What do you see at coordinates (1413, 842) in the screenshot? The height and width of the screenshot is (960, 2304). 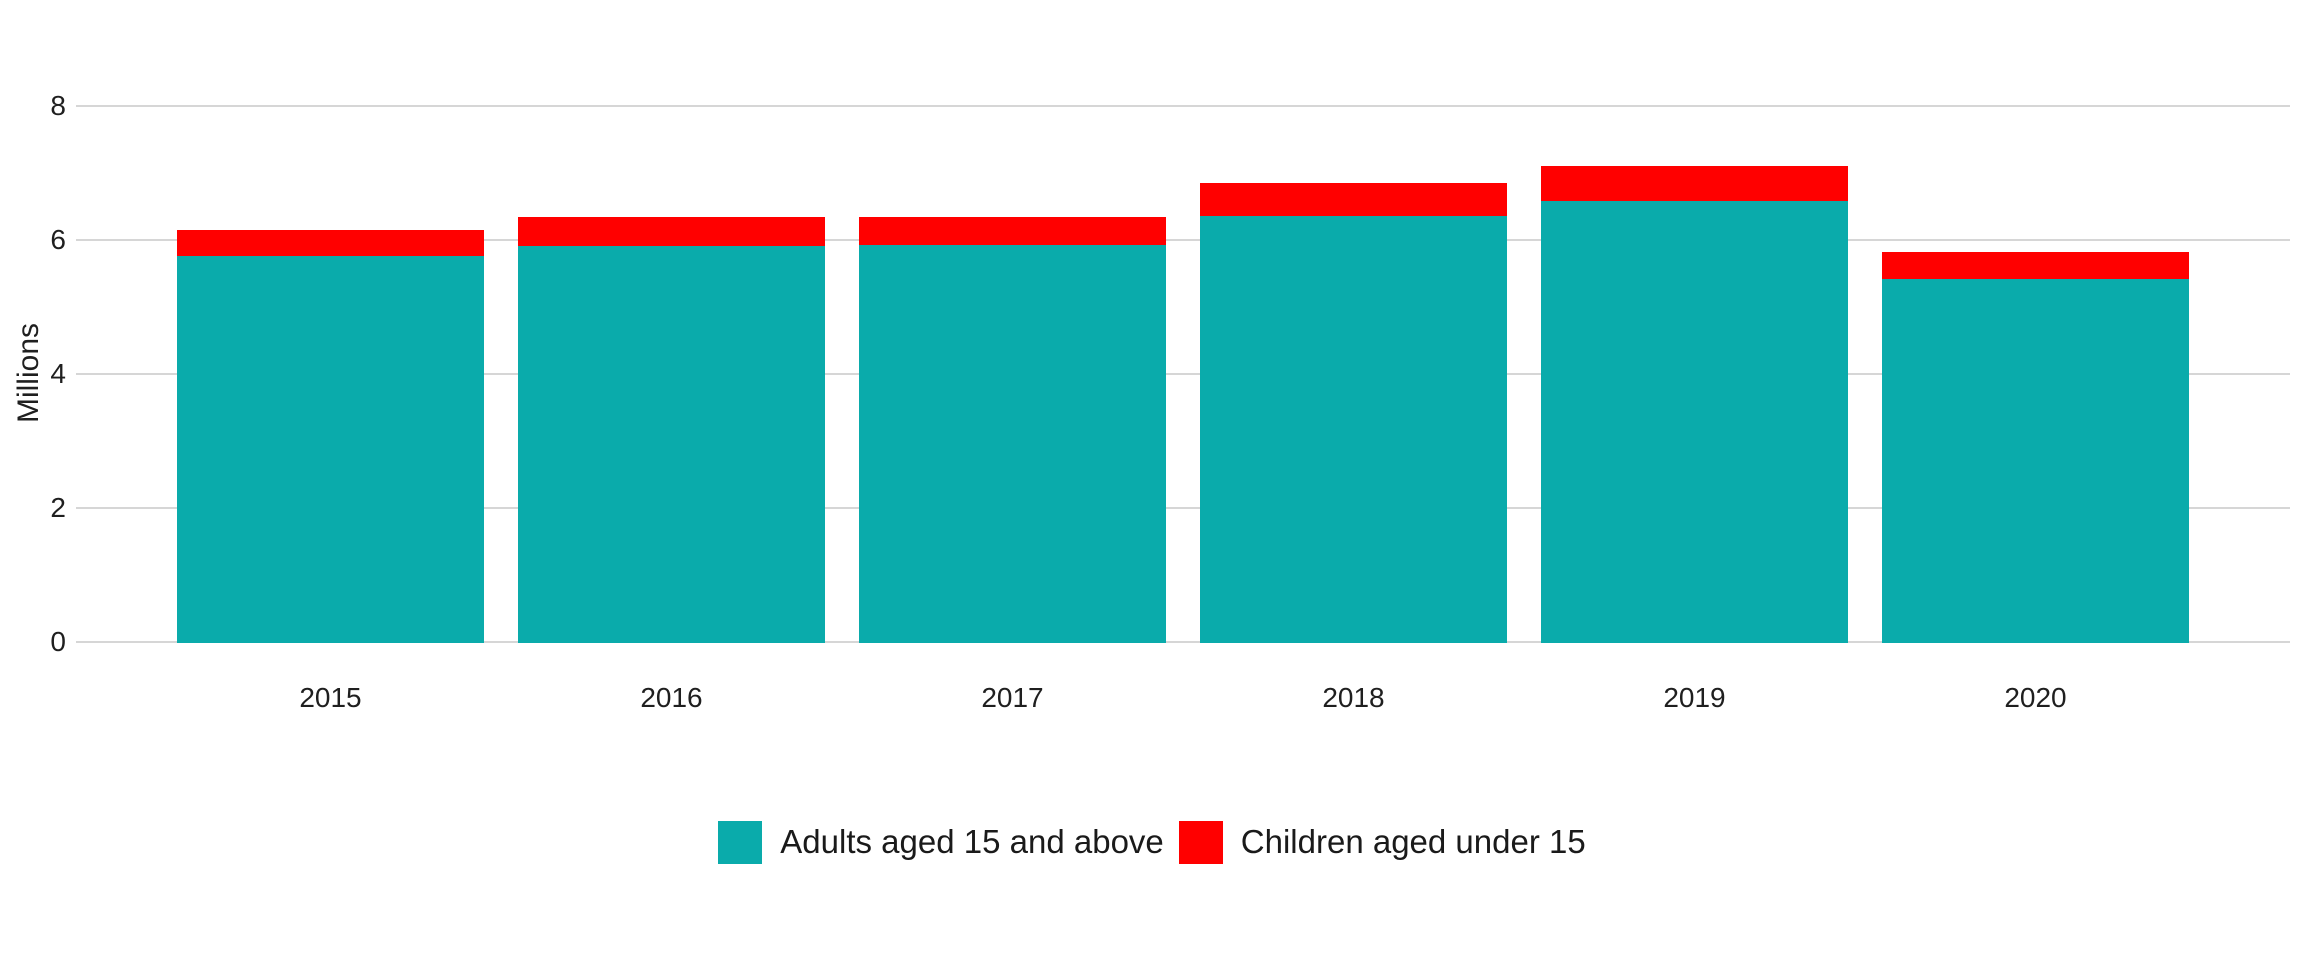 I see `legend-label: Children aged under 15` at bounding box center [1413, 842].